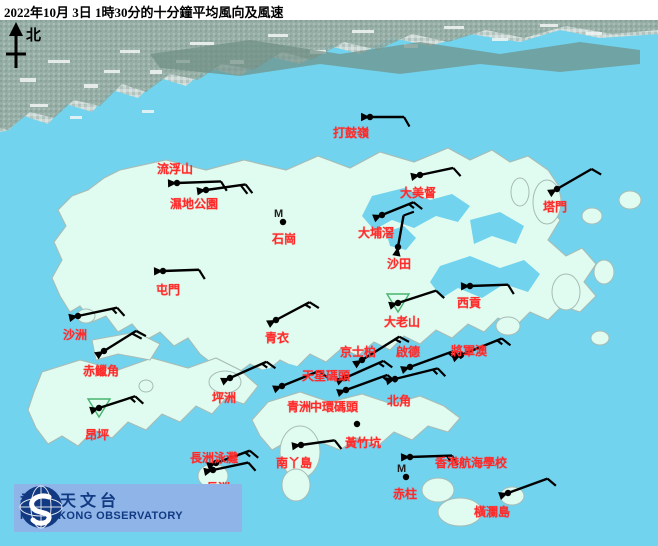 The image size is (658, 546). Describe the element at coordinates (75, 335) in the screenshot. I see `station-label-11: 沙洲` at that location.